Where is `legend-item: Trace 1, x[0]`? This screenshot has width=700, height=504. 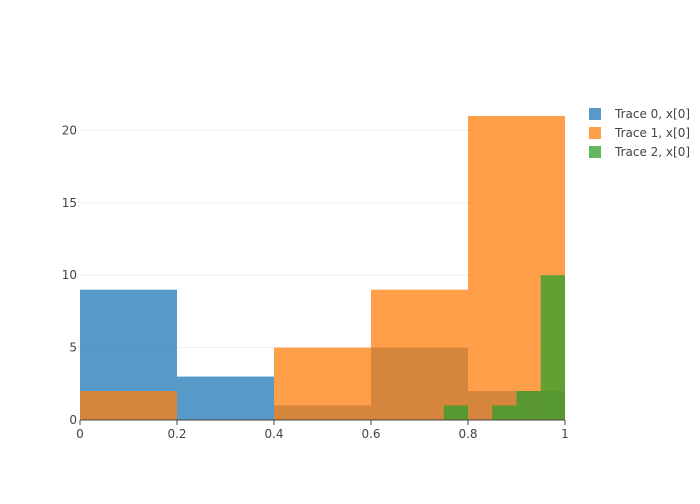
legend-item: Trace 1, x[0] is located at coordinates (639, 133).